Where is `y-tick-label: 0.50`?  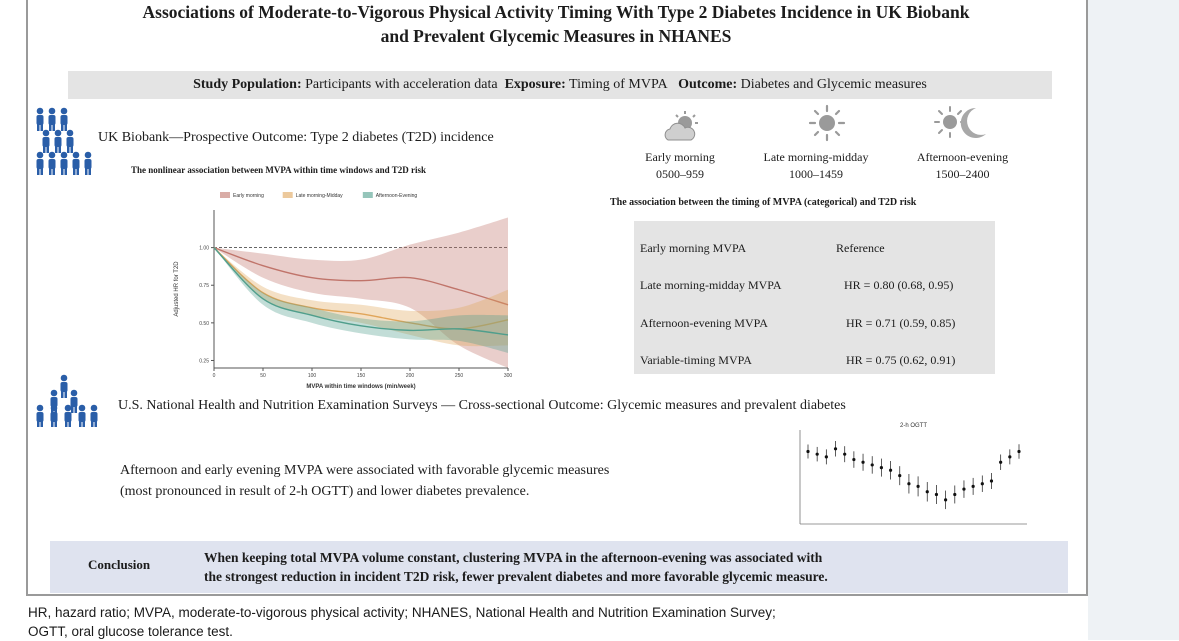 y-tick-label: 0.50 is located at coordinates (204, 324).